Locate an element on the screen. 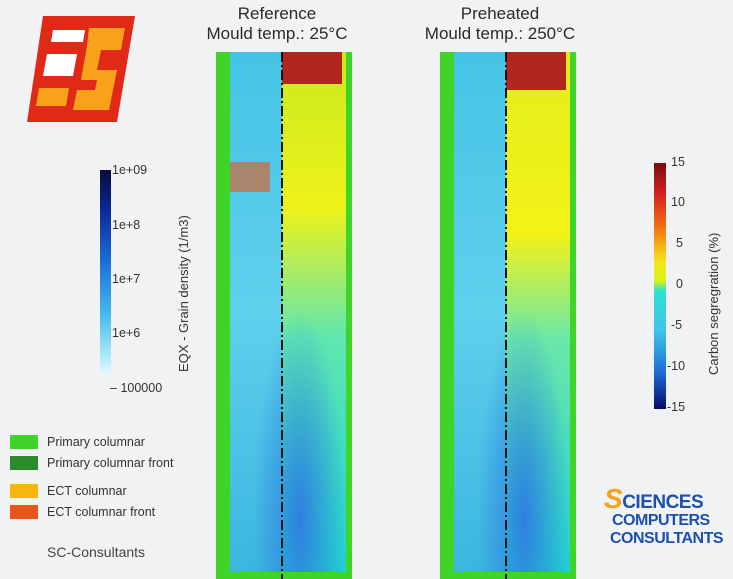 This screenshot has width=733, height=579. grain-tick-5: – 100000 is located at coordinates (136, 388).